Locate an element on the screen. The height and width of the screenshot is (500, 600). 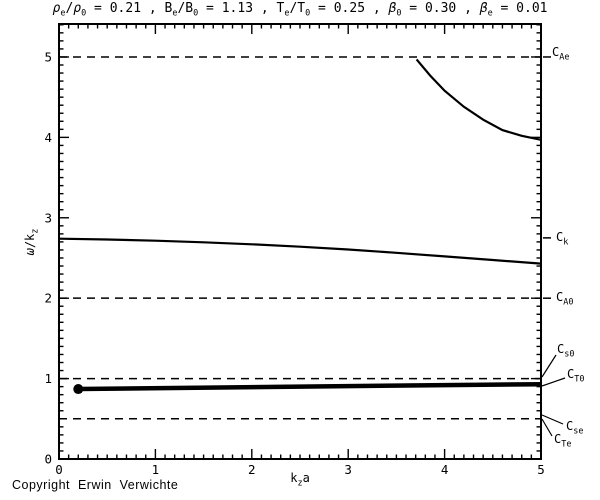
copyright-text: Copyright Erwin Verwichte is located at coordinates (95, 485).